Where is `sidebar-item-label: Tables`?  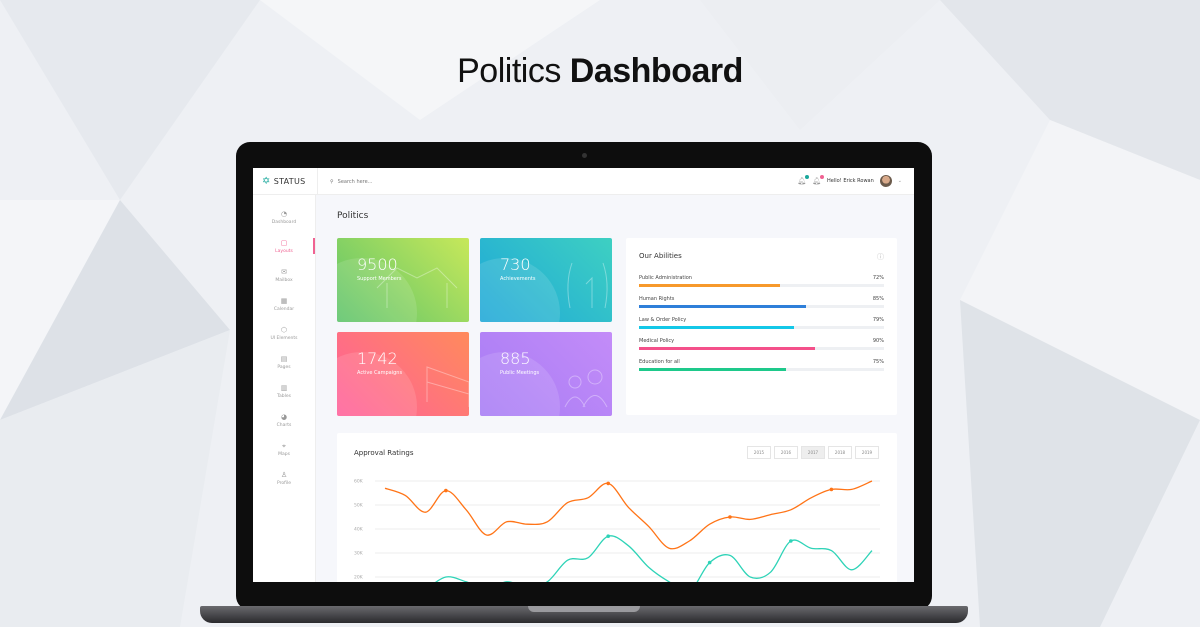 sidebar-item-label: Tables is located at coordinates (284, 396).